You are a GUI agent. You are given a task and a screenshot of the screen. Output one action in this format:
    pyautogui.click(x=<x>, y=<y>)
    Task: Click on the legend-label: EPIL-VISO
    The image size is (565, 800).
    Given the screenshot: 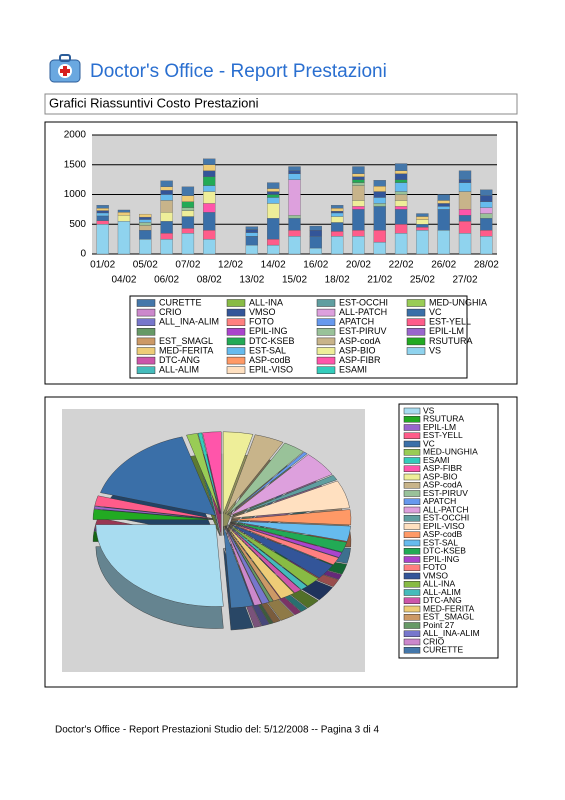 What is the action you would take?
    pyautogui.click(x=444, y=526)
    